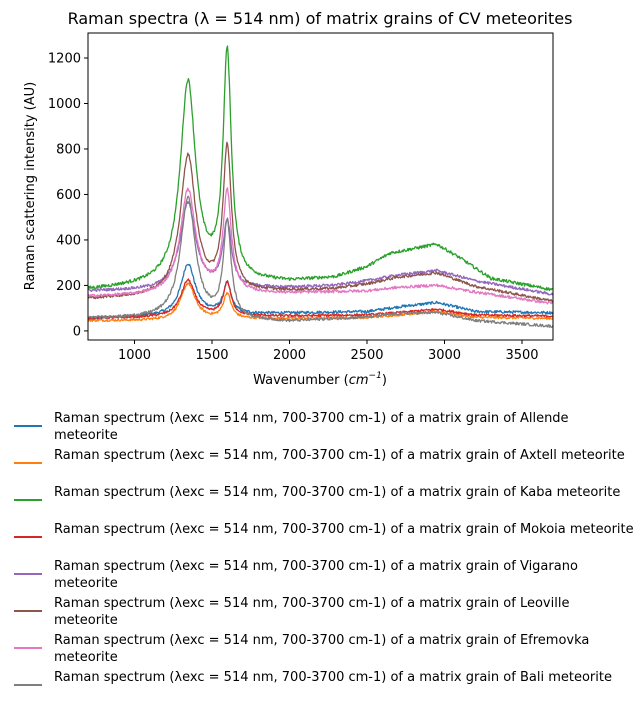 This screenshot has width=641, height=720. I want to click on x-ticks: 1000 1500 2000 2500 3000 3500, so click(328, 351).